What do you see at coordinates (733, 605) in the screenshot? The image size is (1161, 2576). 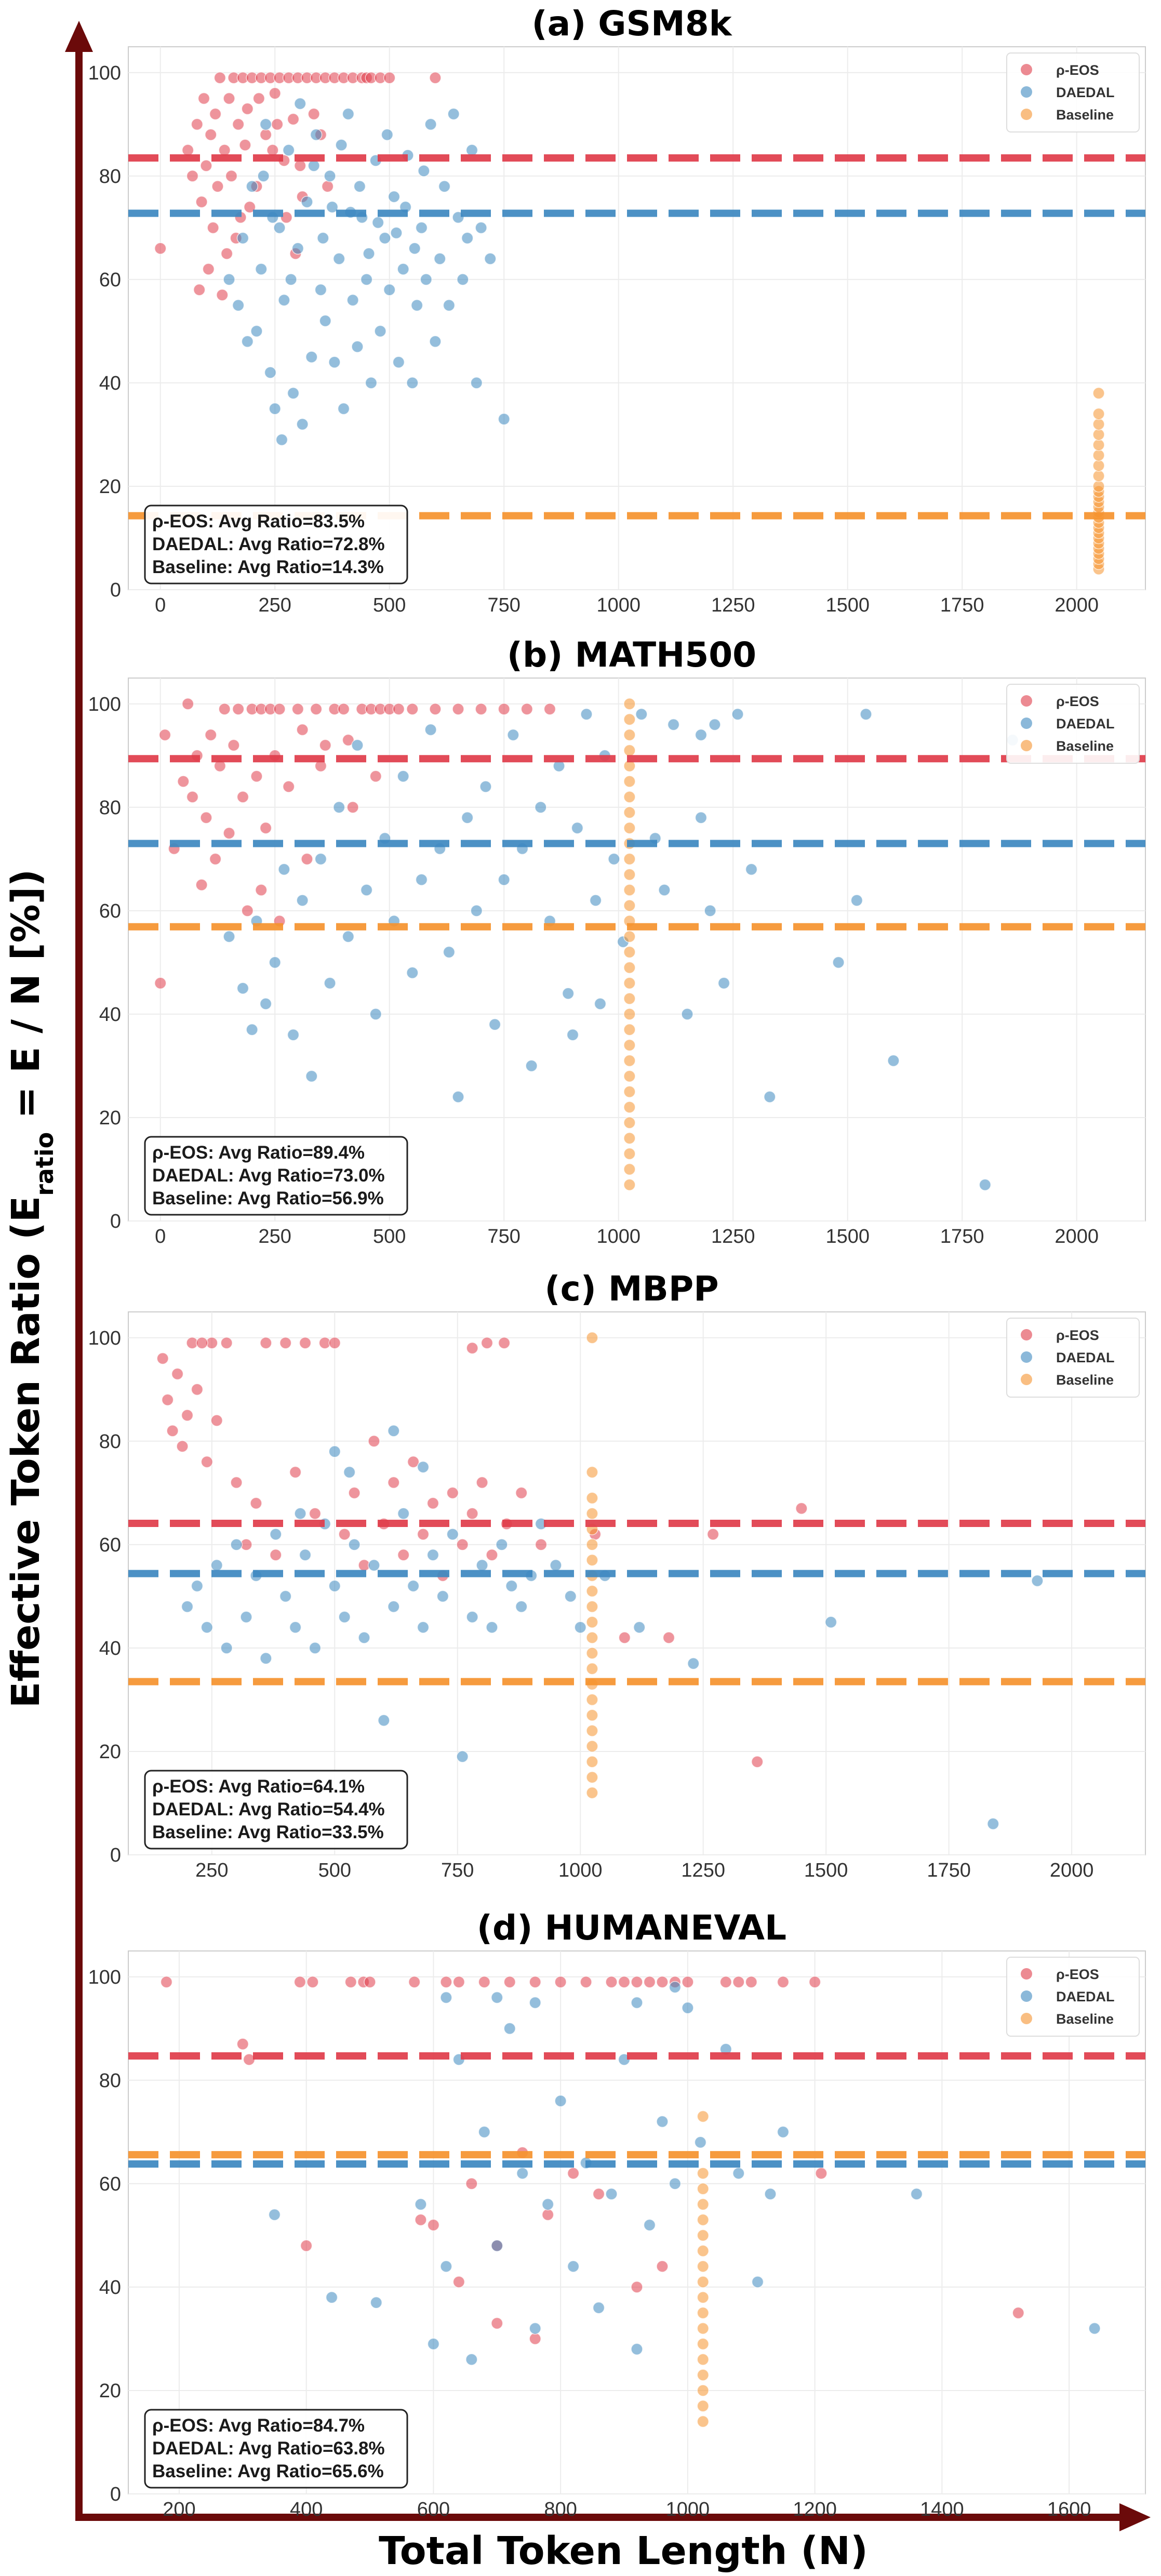 I see `x-tick-label: 1250` at bounding box center [733, 605].